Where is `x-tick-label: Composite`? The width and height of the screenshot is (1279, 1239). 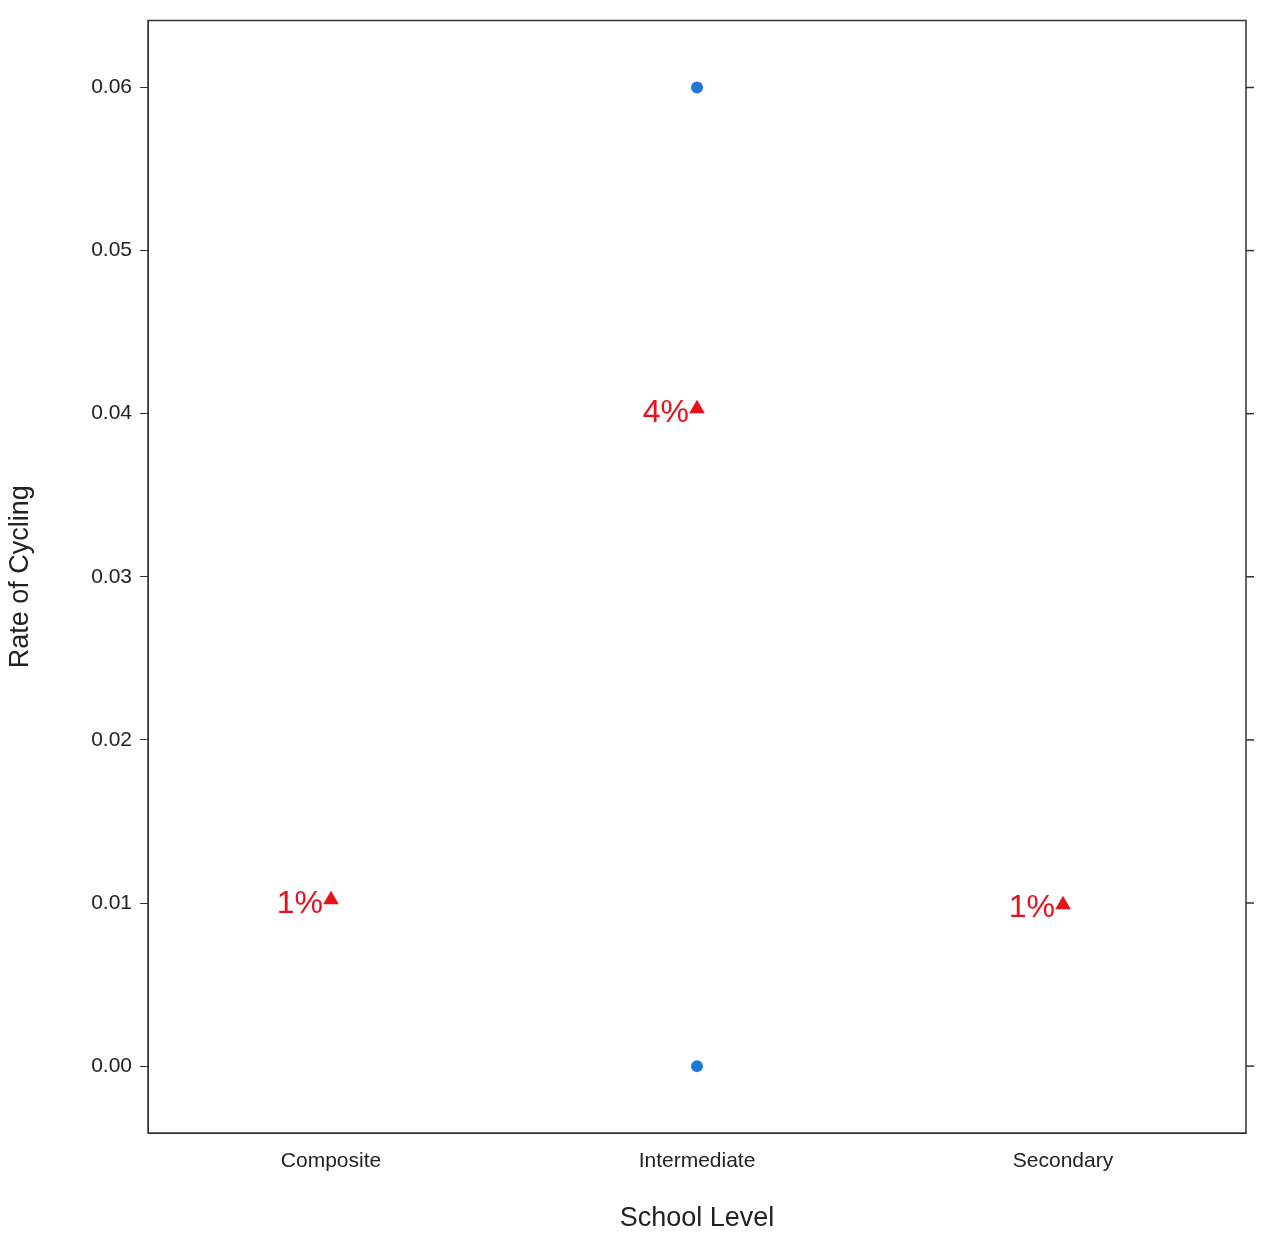
x-tick-label: Composite is located at coordinates (331, 1160).